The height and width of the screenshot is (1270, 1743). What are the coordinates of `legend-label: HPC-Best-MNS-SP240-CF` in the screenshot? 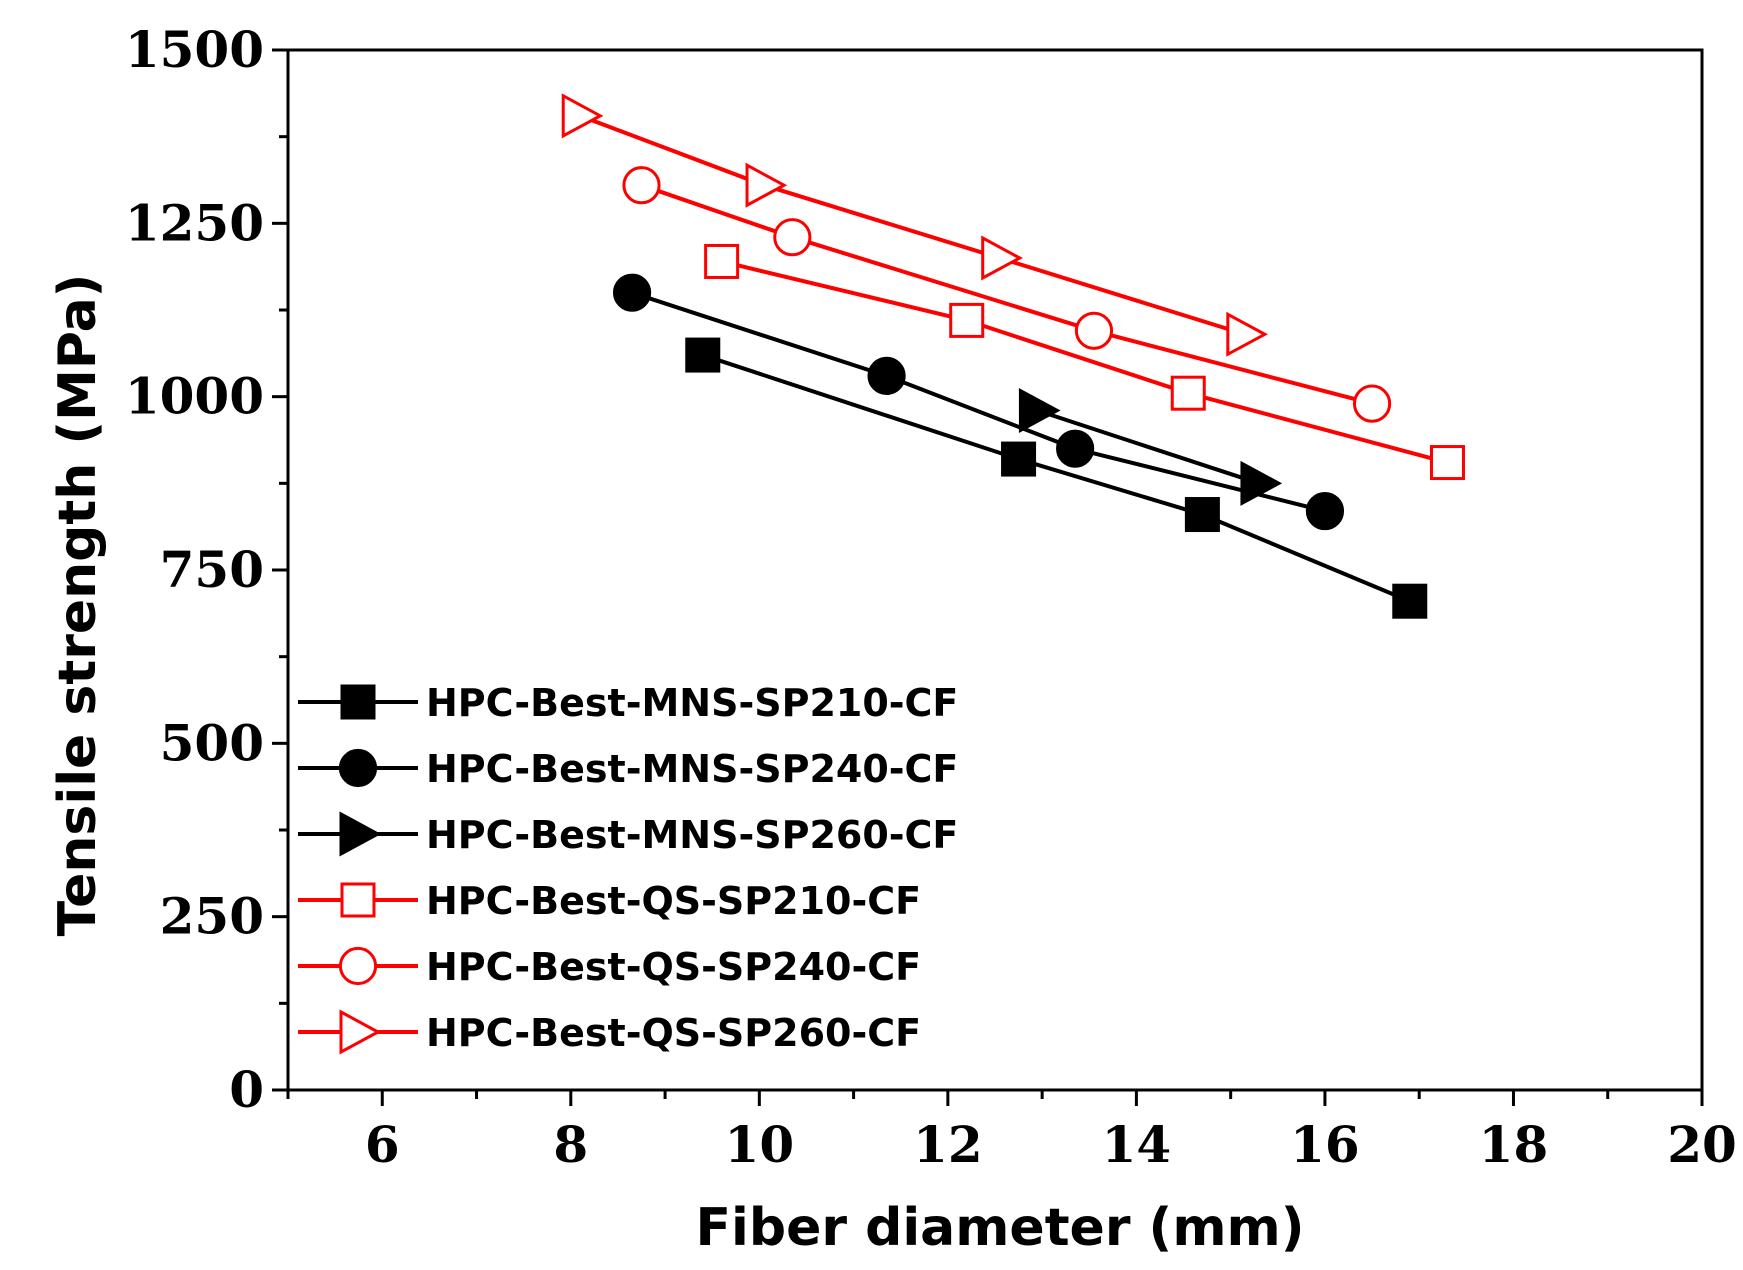 It's located at (692, 769).